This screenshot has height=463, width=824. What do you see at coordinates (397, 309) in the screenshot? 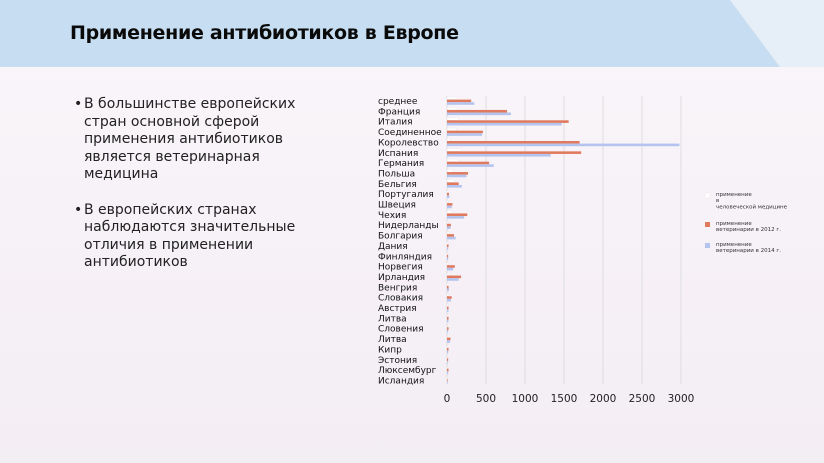
I see `category-label: Австрия` at bounding box center [397, 309].